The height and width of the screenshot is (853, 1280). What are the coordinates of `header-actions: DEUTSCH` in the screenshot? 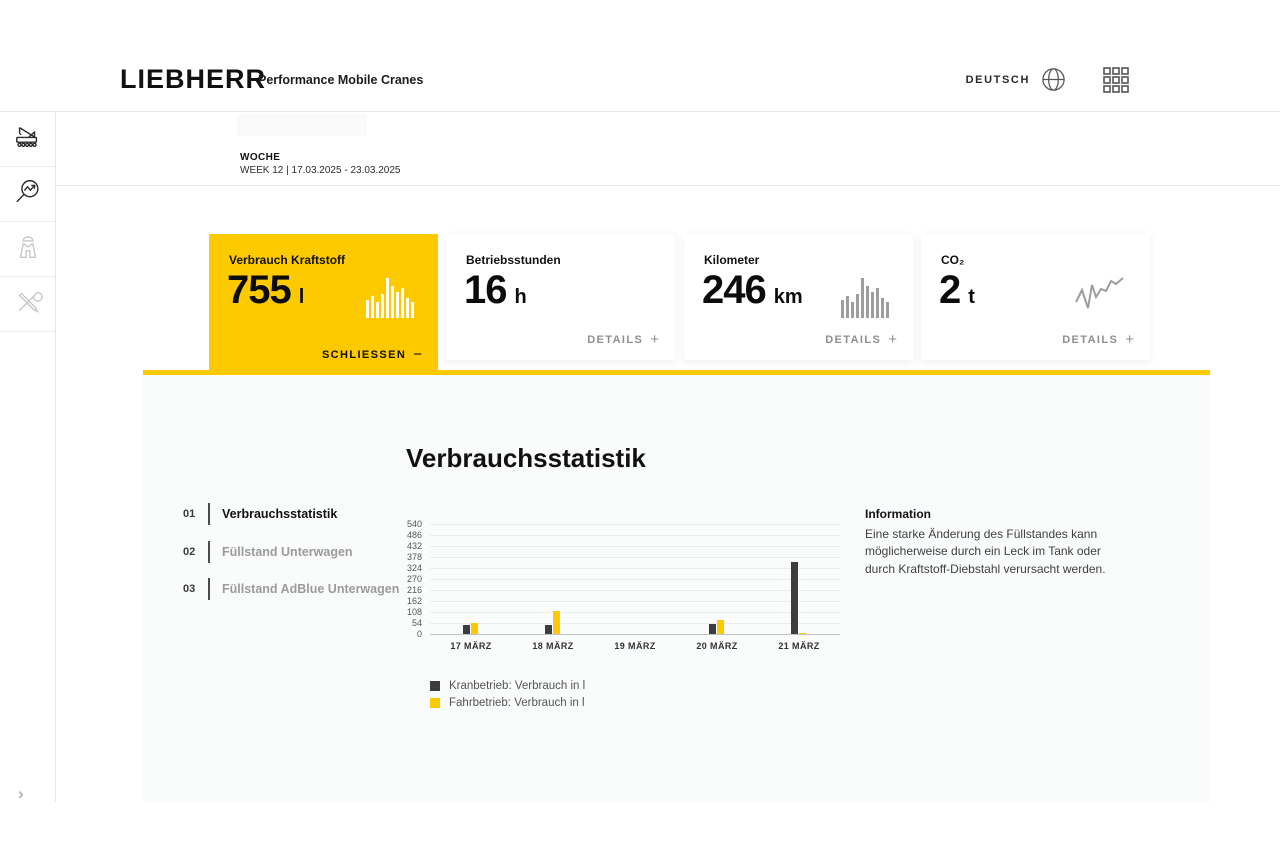 It's located at (1047, 79).